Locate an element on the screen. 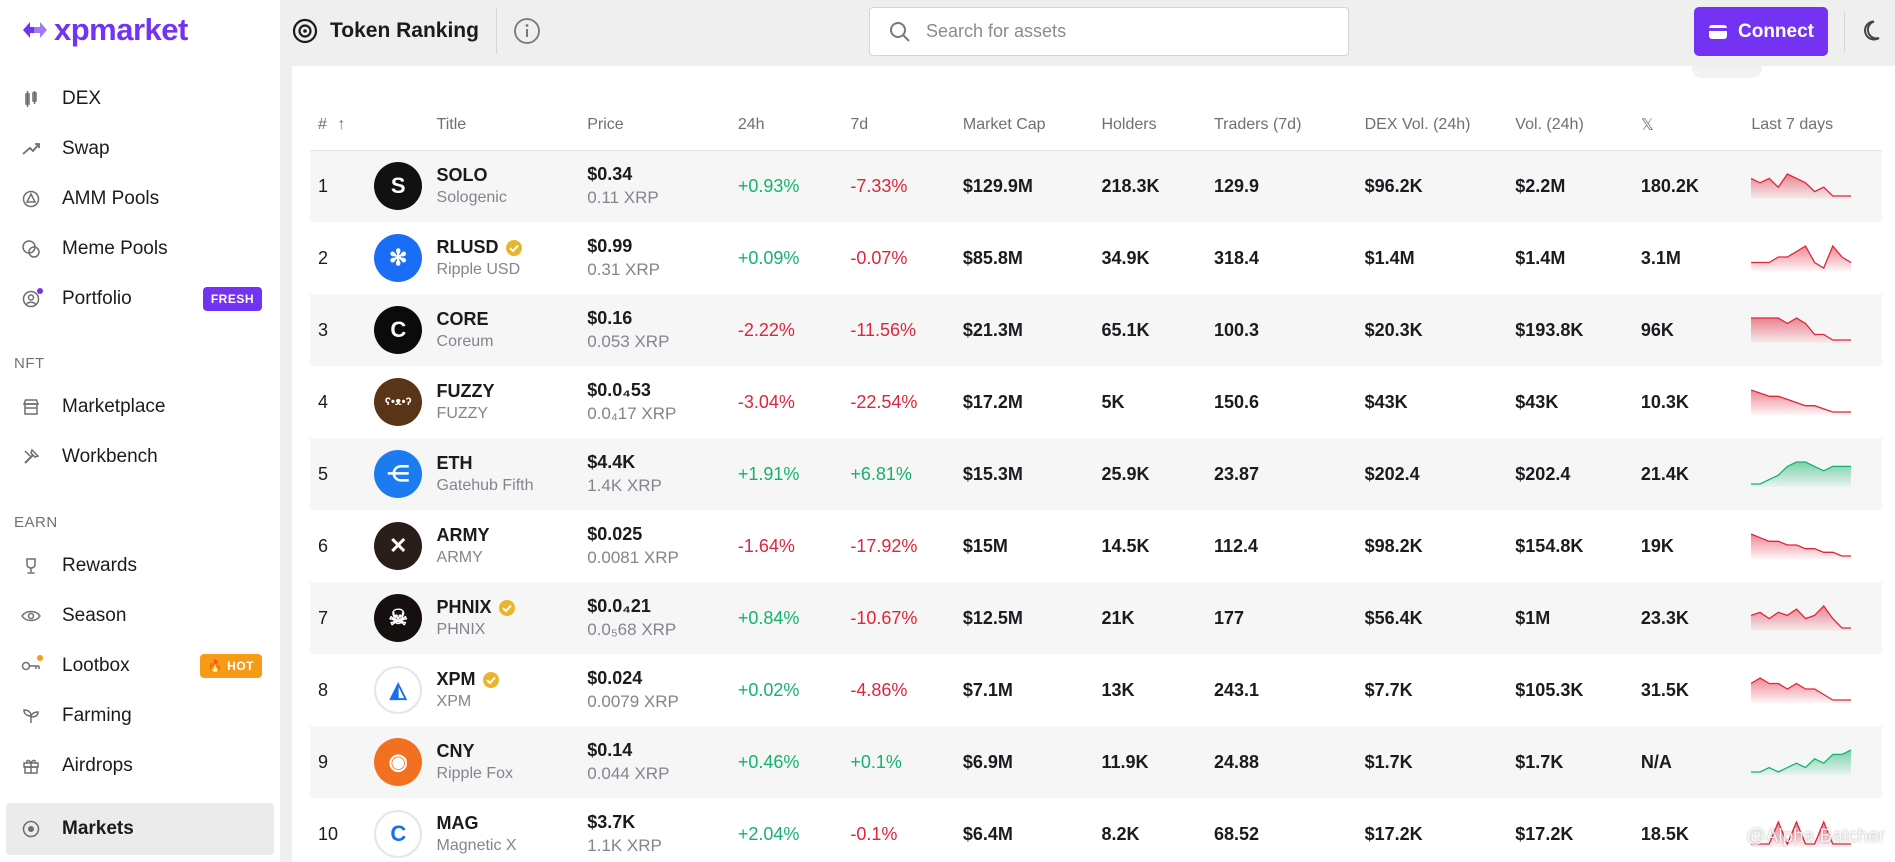 Image resolution: width=1895 pixels, height=862 pixels. col-title: Title is located at coordinates (512, 125).